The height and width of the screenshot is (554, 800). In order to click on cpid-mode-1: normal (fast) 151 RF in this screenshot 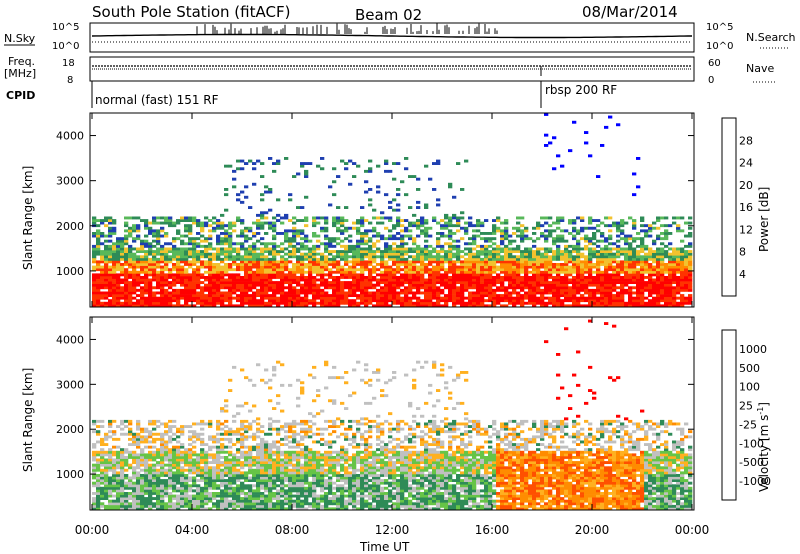, I will do `click(157, 100)`.